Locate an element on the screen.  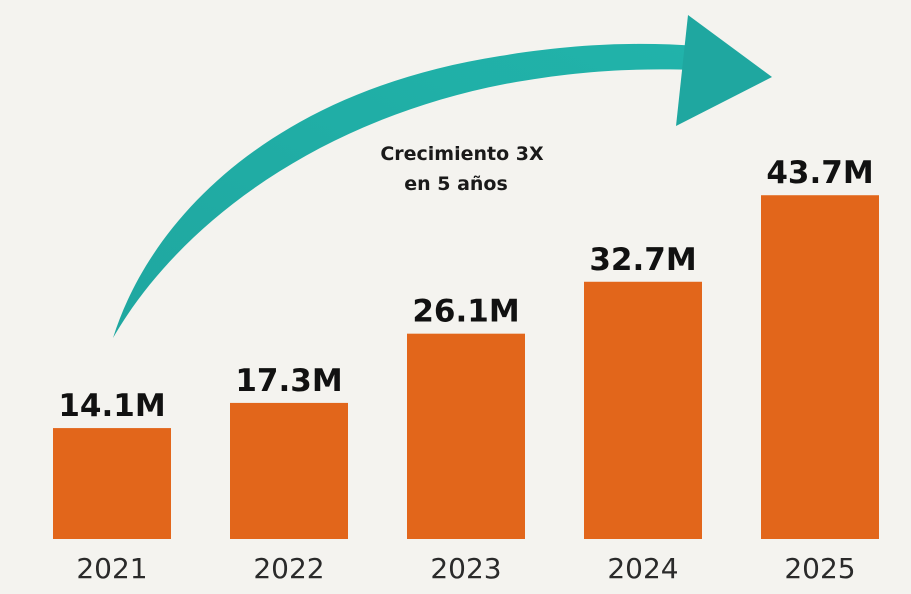
x-tick-label-2023: 2023 is located at coordinates (465, 568).